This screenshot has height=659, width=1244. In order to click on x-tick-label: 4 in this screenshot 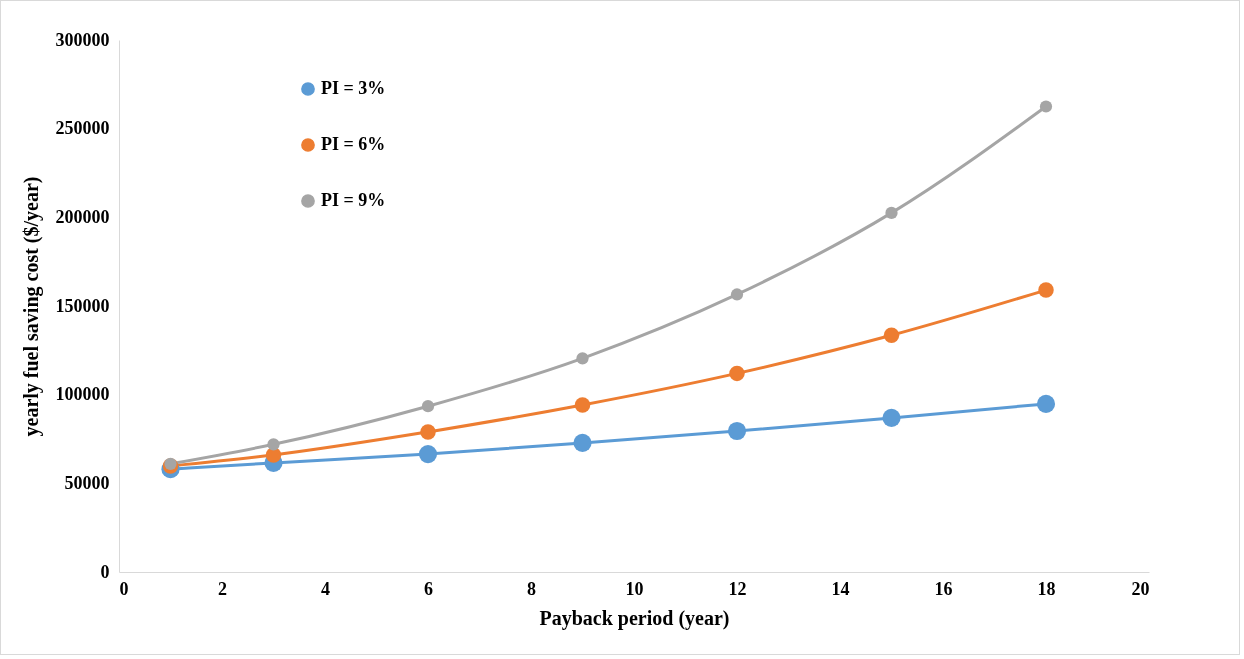, I will do `click(325, 588)`.